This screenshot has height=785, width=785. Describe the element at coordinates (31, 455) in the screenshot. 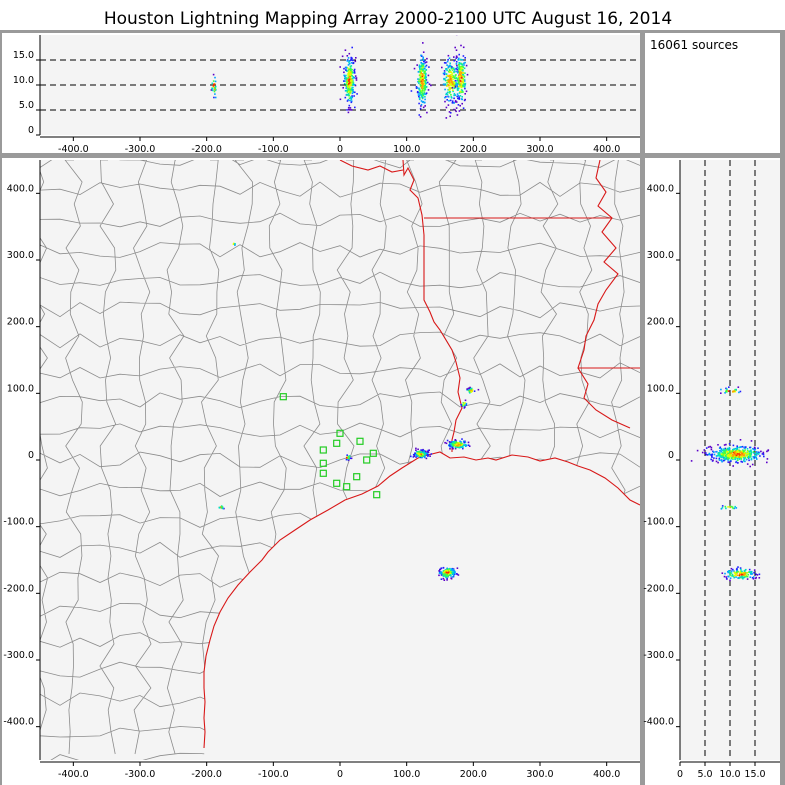

I see `plan-view-y-tick-label: 0` at that location.